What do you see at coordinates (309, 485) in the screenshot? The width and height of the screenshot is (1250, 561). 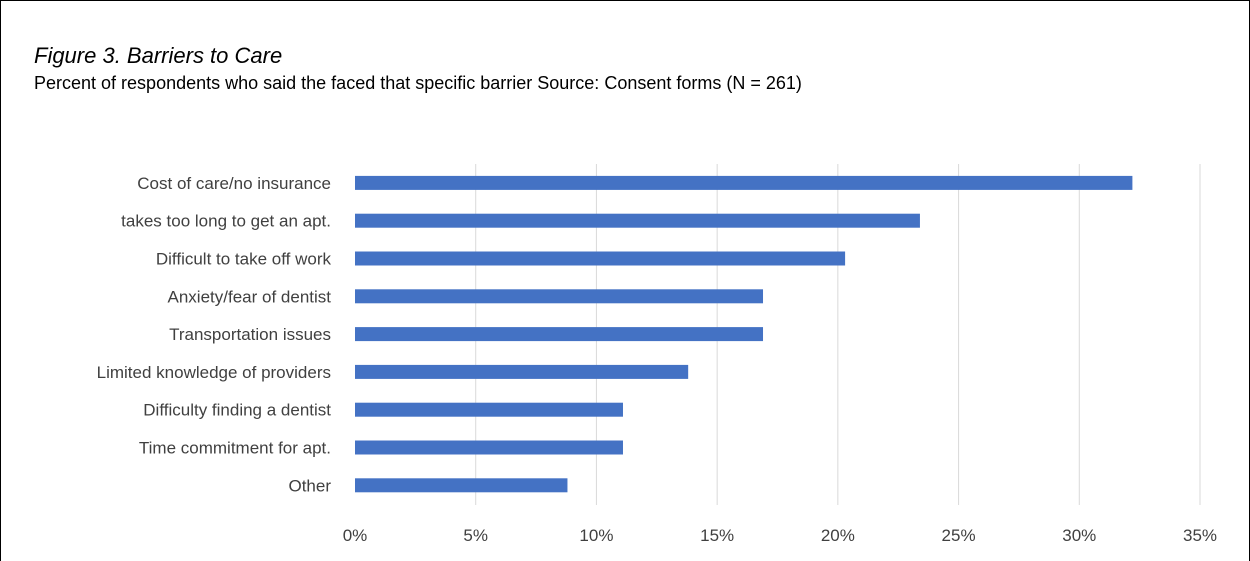 I see `category-label-8: Other` at bounding box center [309, 485].